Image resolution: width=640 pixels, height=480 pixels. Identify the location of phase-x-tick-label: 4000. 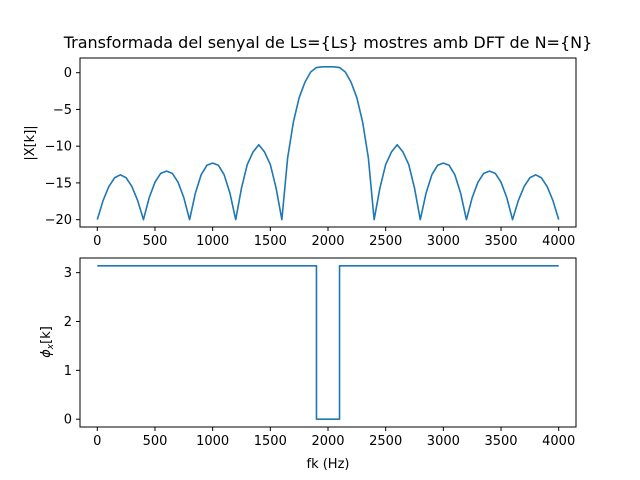
(558, 441).